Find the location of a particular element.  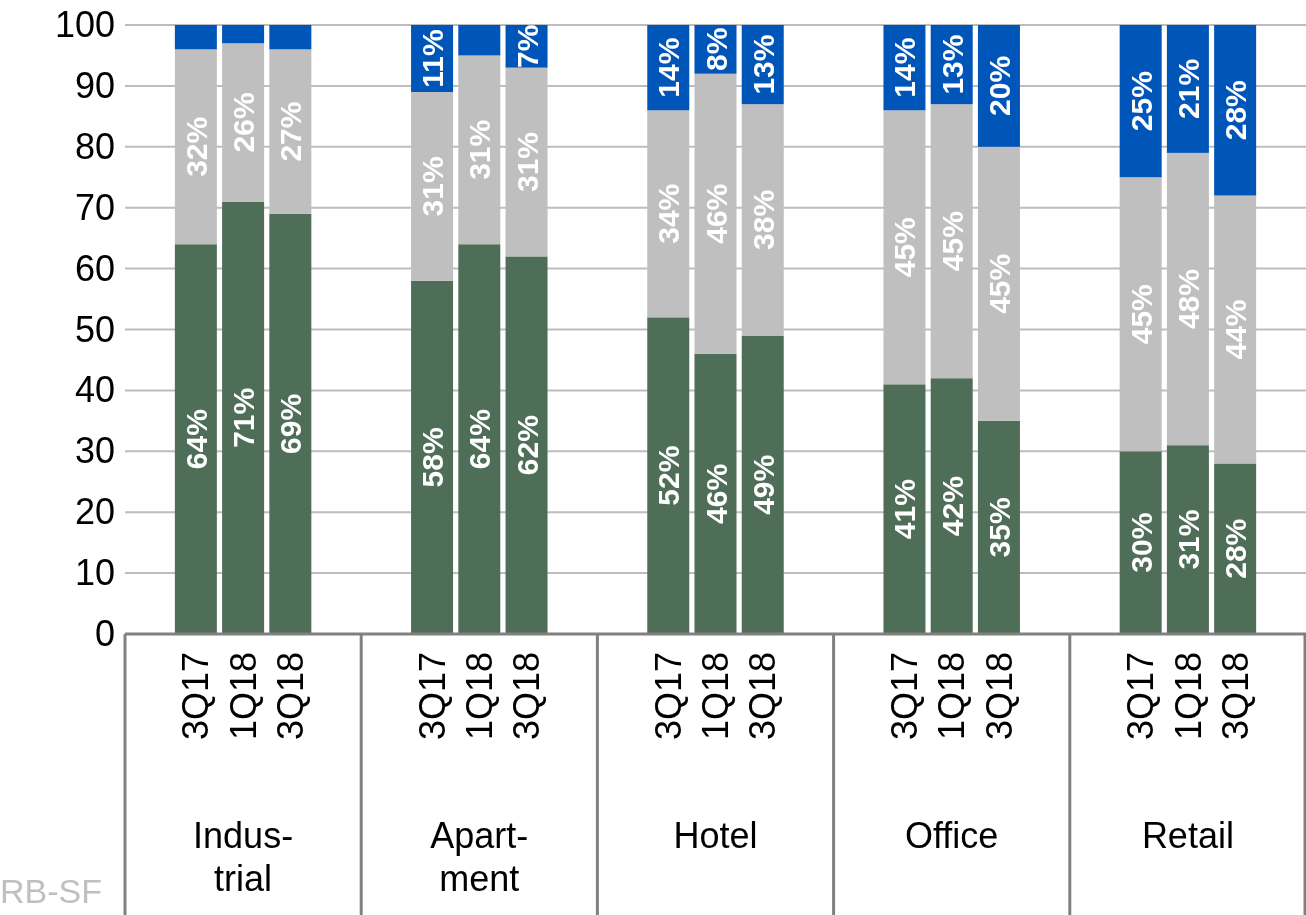

data-label: 48% is located at coordinates (1188, 299).